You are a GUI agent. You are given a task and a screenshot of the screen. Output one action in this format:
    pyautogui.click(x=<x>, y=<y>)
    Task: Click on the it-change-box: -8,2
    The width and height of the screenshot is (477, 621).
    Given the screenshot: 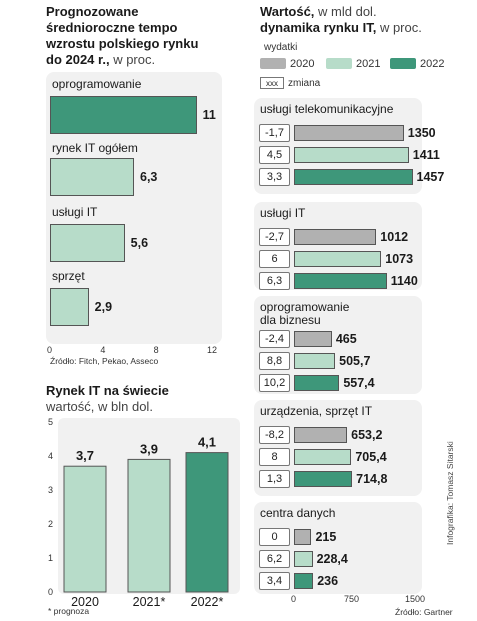 What is the action you would take?
    pyautogui.click(x=274, y=435)
    